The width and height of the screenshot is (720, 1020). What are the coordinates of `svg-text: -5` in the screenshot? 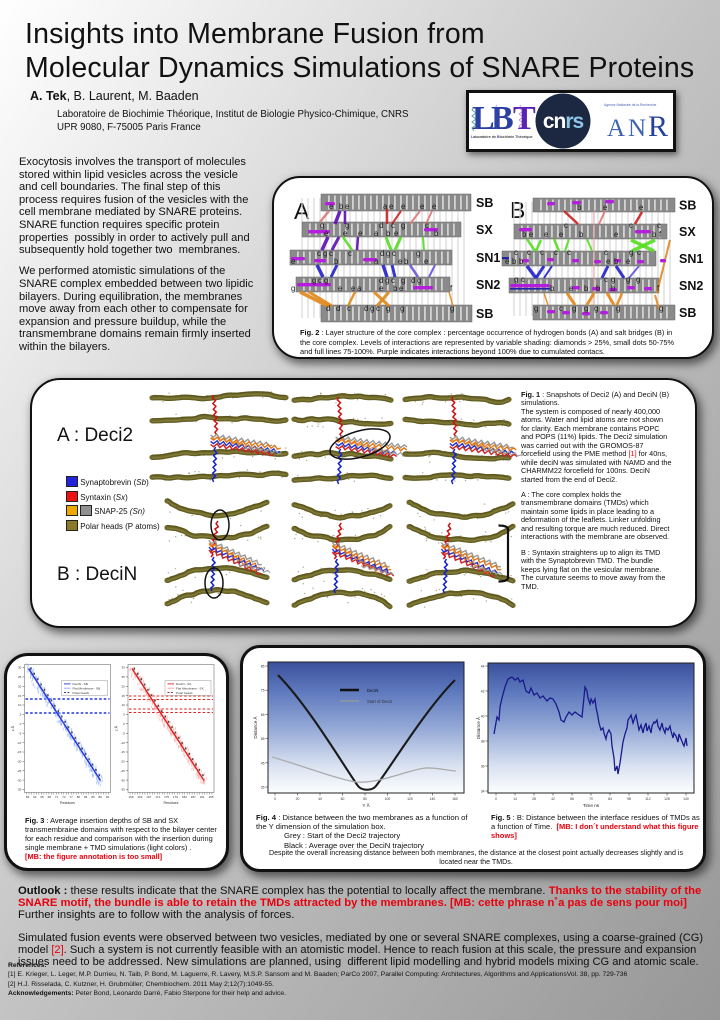 It's located at (123, 733).